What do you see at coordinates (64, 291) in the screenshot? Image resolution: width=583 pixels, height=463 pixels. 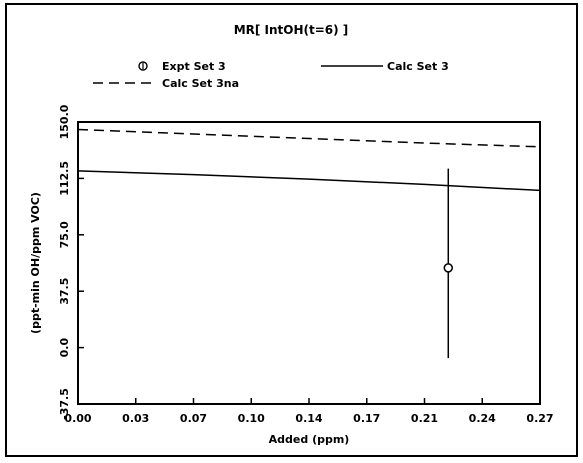 I see `y-tick-label: 37.5` at bounding box center [64, 291].